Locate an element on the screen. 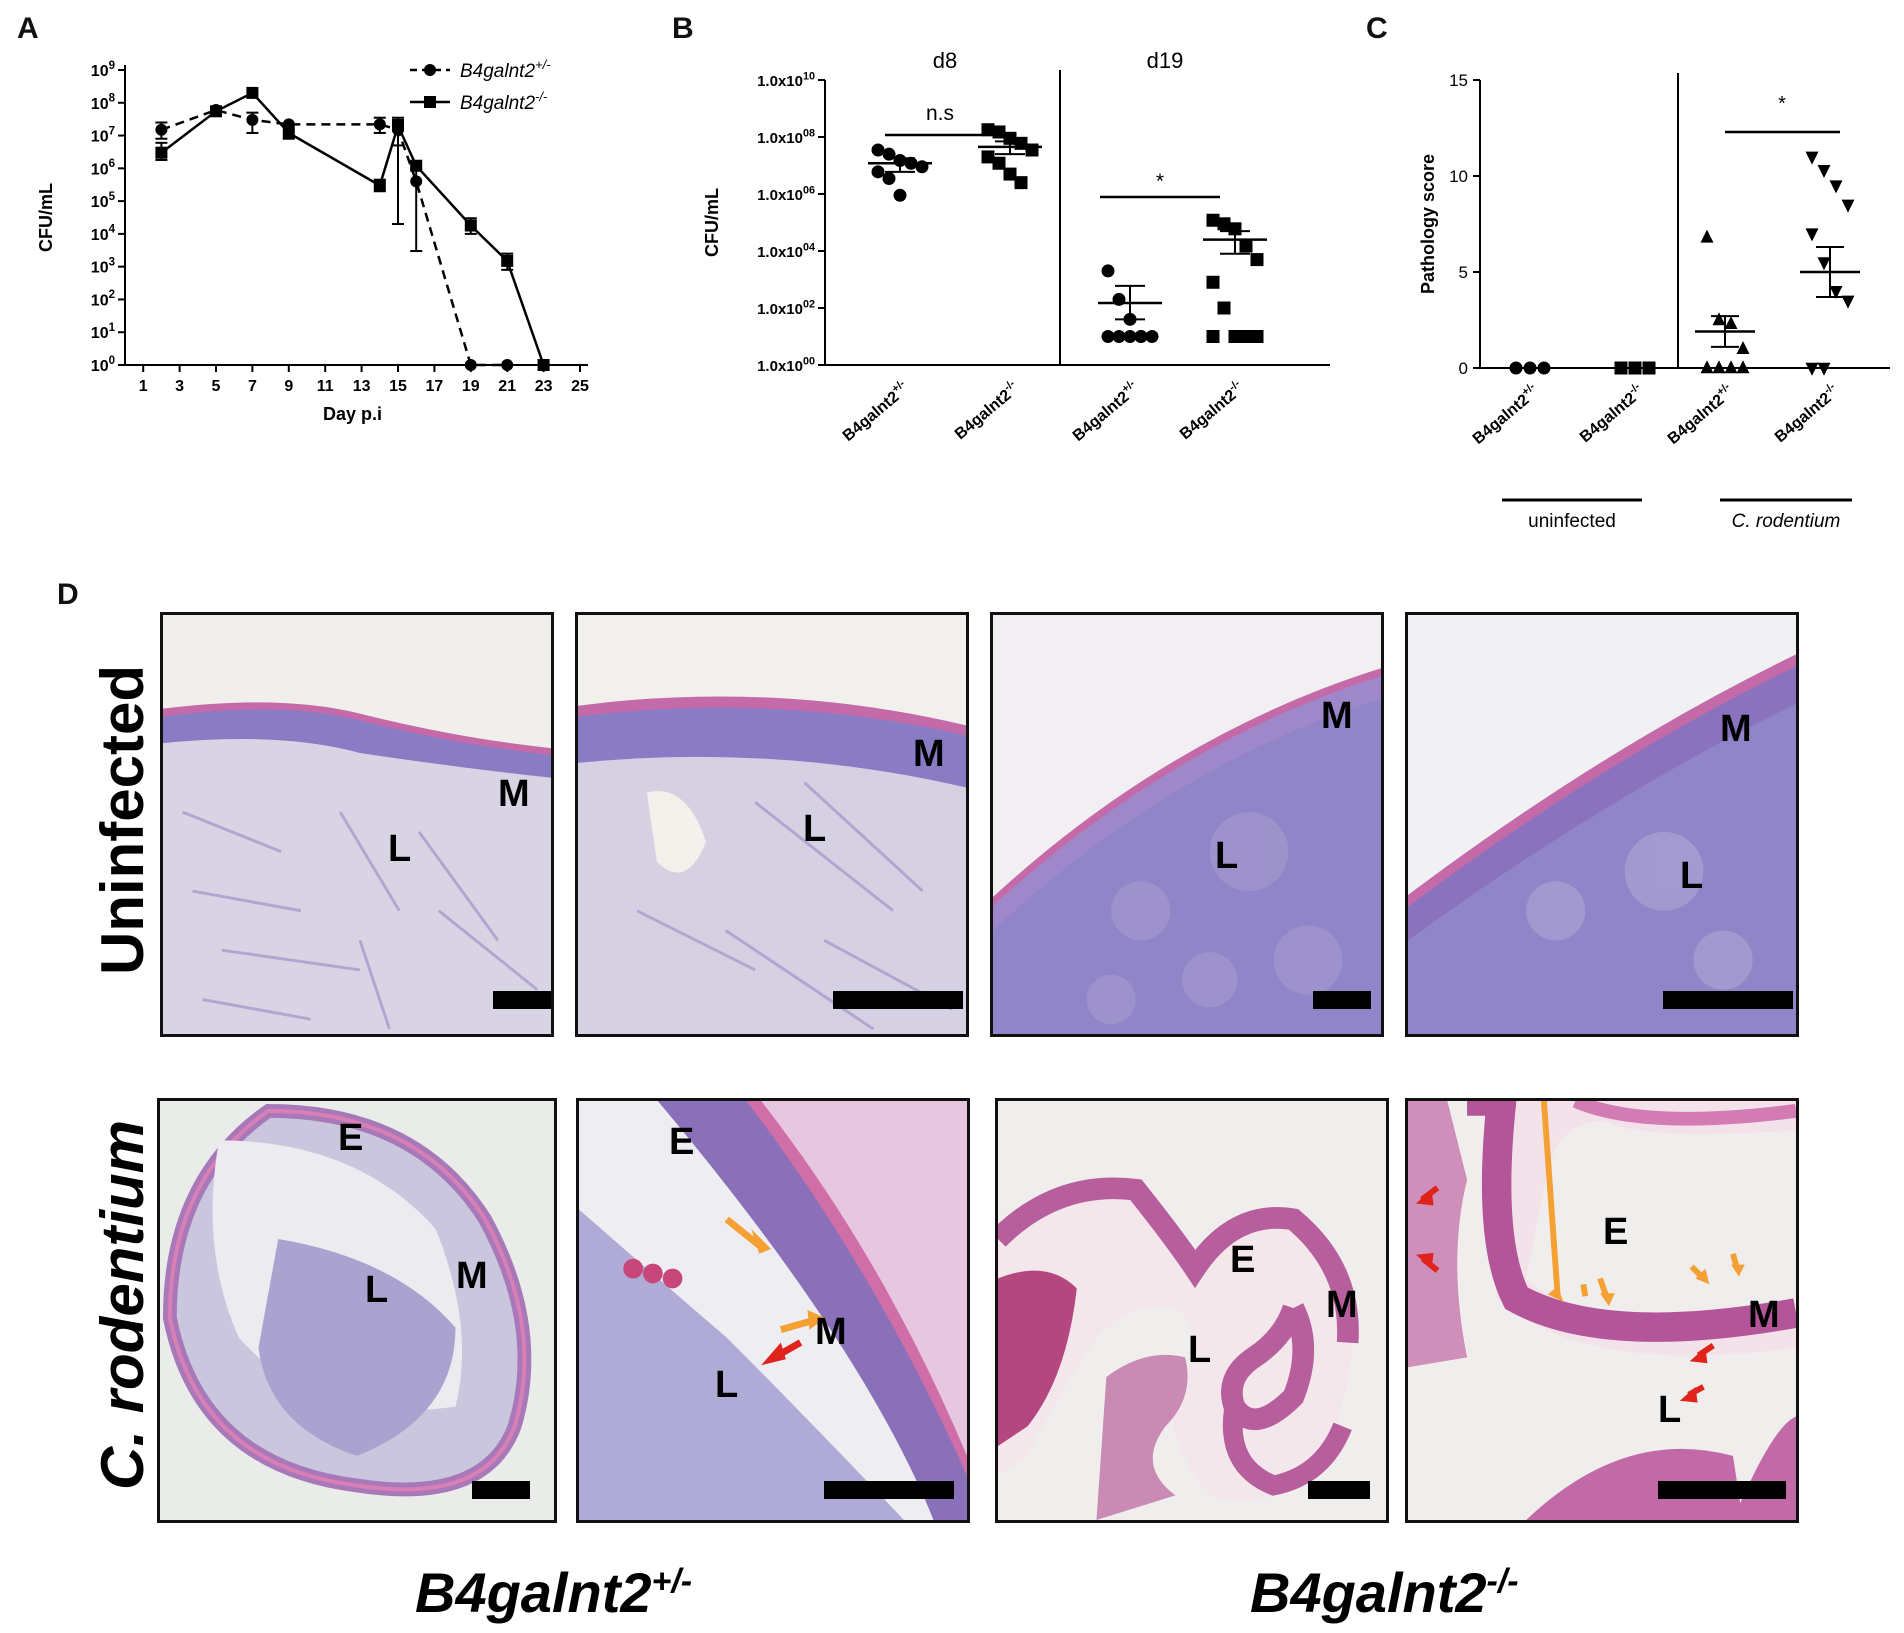 This screenshot has width=1904, height=1633. group-label-c-rodentium: C. rodentium is located at coordinates (1786, 521).